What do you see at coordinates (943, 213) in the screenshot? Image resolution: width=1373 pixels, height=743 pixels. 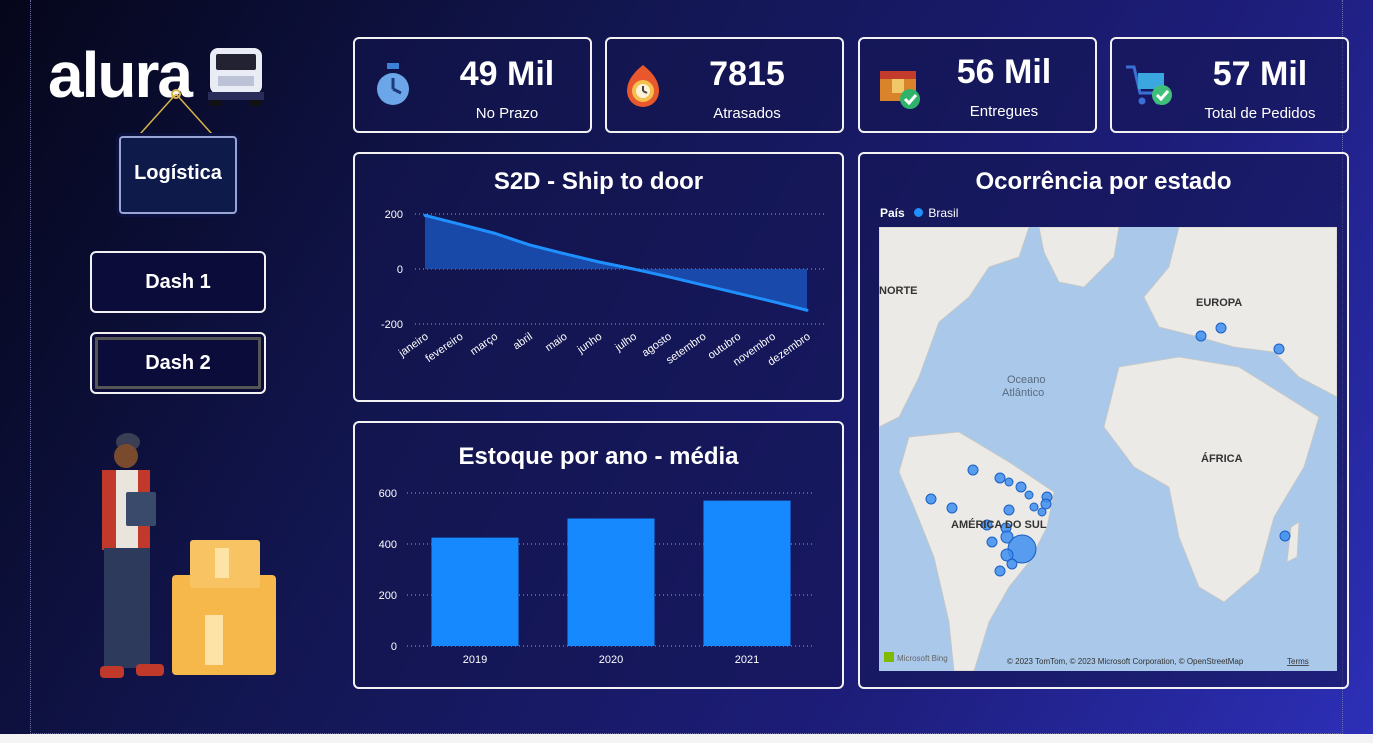 I see `legend-item: Brasil` at bounding box center [943, 213].